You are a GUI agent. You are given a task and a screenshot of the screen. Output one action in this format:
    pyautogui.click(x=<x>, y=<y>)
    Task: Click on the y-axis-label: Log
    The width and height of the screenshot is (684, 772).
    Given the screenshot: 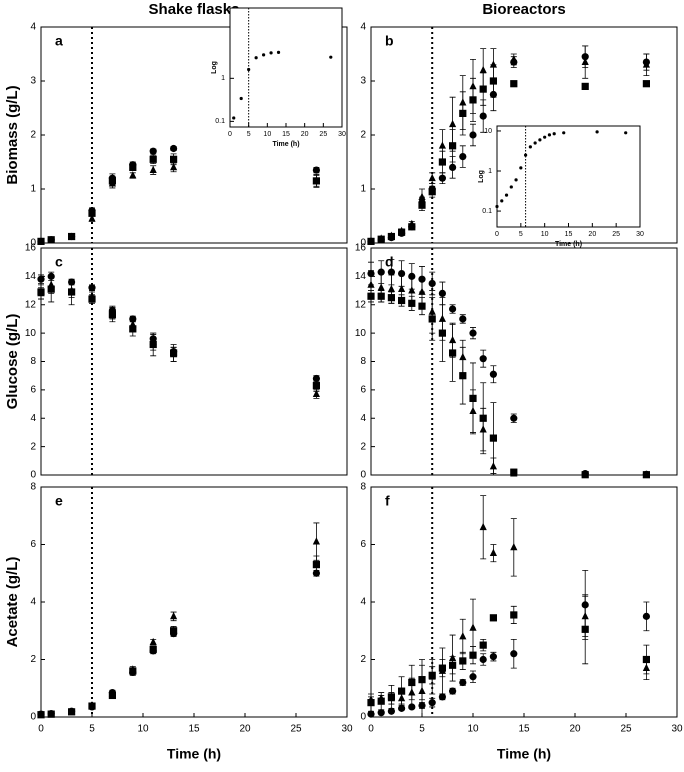 What is the action you would take?
    pyautogui.click(x=481, y=176)
    